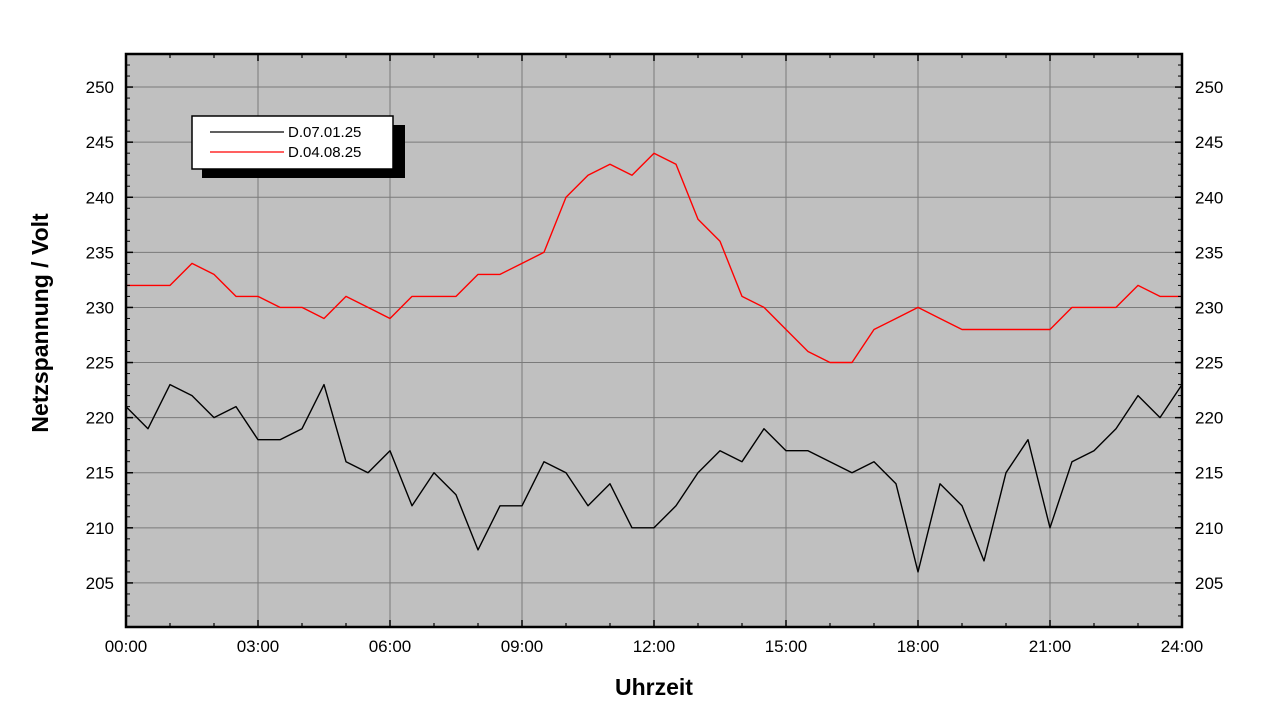  What do you see at coordinates (40, 323) in the screenshot?
I see `y-axis-title: Netzspannung / Volt` at bounding box center [40, 323].